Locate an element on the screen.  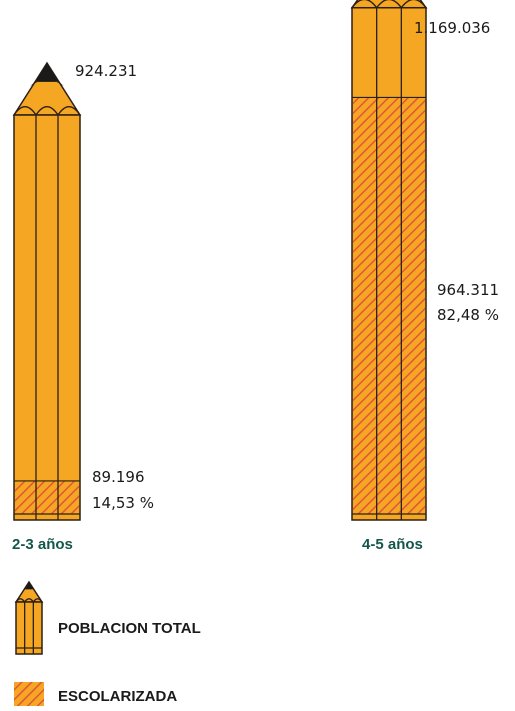
category-label-2-3: 2-3 años is located at coordinates (42, 544).